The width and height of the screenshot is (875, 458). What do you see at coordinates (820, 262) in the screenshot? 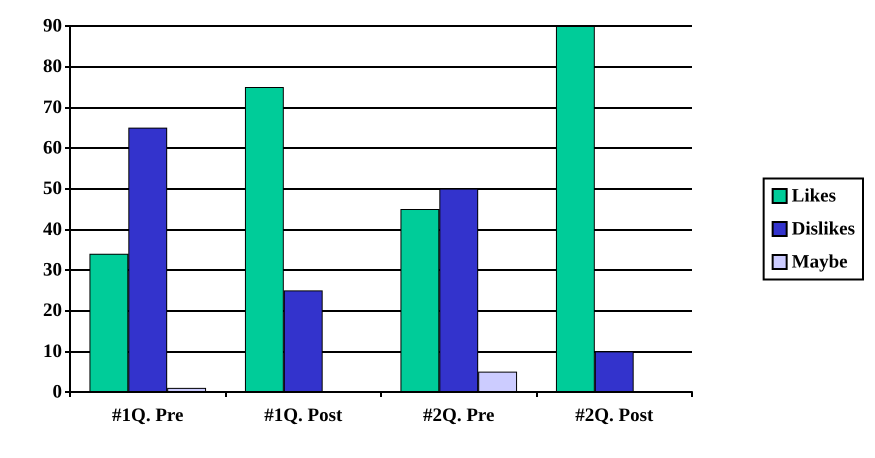
I see `legend-label: Maybe` at bounding box center [820, 262].